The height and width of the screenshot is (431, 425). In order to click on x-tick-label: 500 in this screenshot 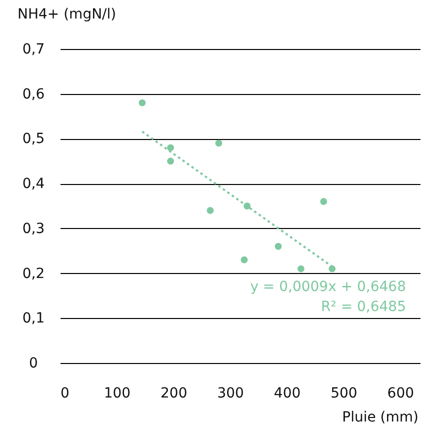, I will do `click(344, 394)`.